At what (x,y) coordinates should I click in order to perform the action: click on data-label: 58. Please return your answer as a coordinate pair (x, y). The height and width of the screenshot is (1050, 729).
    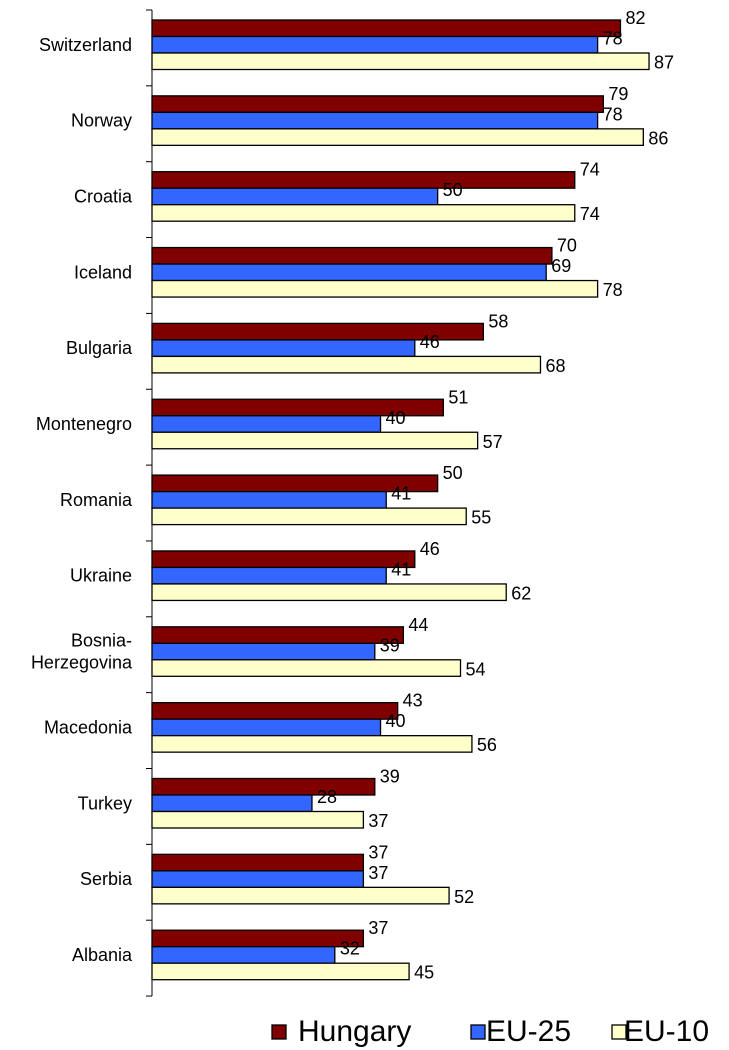
    Looking at the image, I should click on (498, 321).